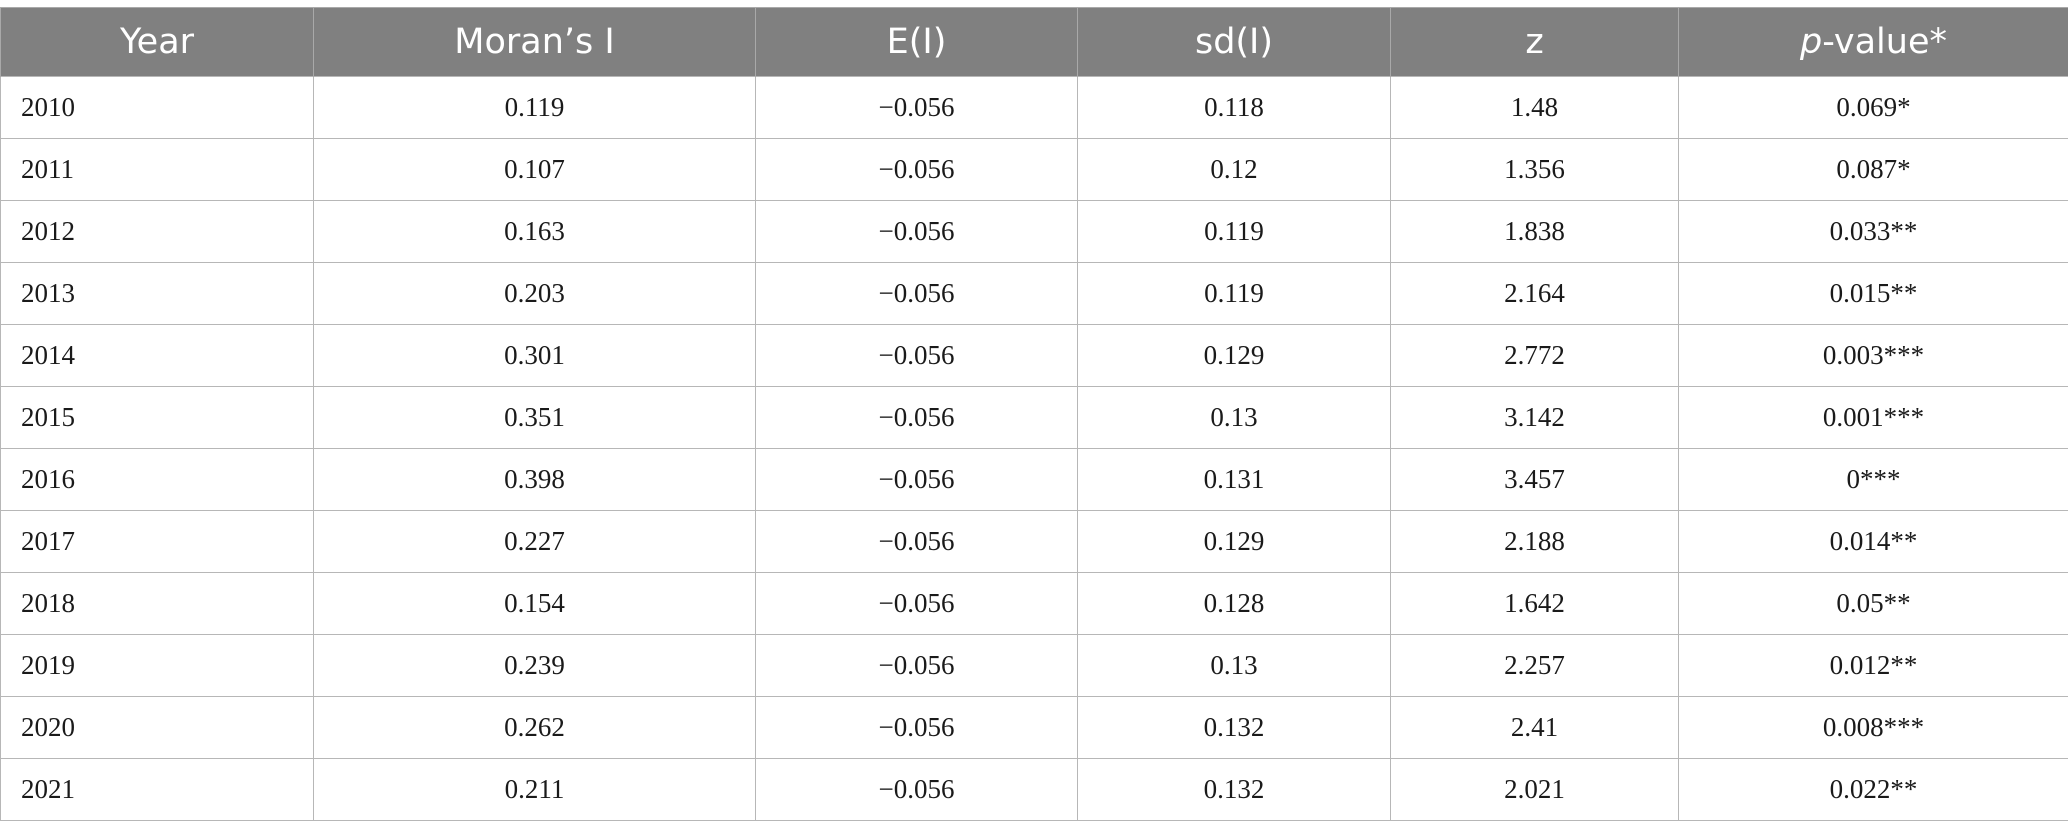 Image resolution: width=2068 pixels, height=840 pixels. I want to click on cell-morans-i: 0.107, so click(534, 169).